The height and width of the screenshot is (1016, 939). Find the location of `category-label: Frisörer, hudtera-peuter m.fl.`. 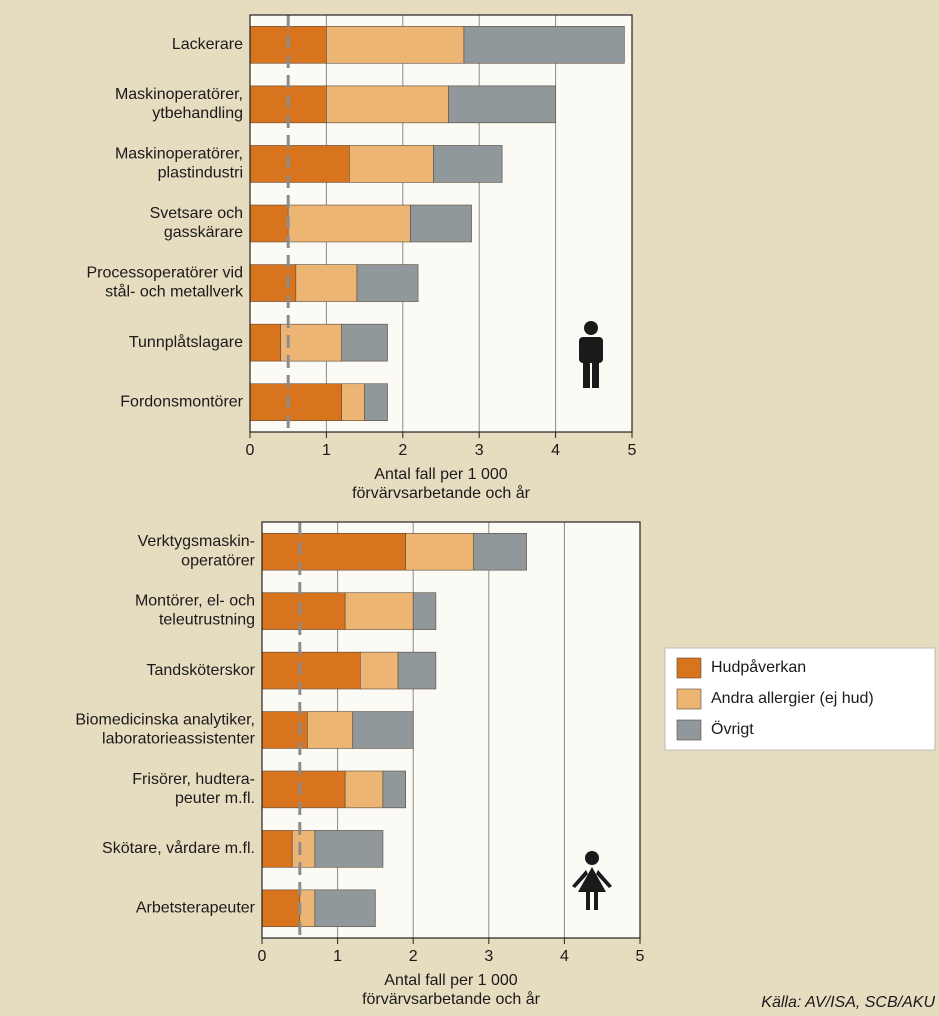

category-label: Frisörer, hudtera-peuter m.fl. is located at coordinates (193, 789).